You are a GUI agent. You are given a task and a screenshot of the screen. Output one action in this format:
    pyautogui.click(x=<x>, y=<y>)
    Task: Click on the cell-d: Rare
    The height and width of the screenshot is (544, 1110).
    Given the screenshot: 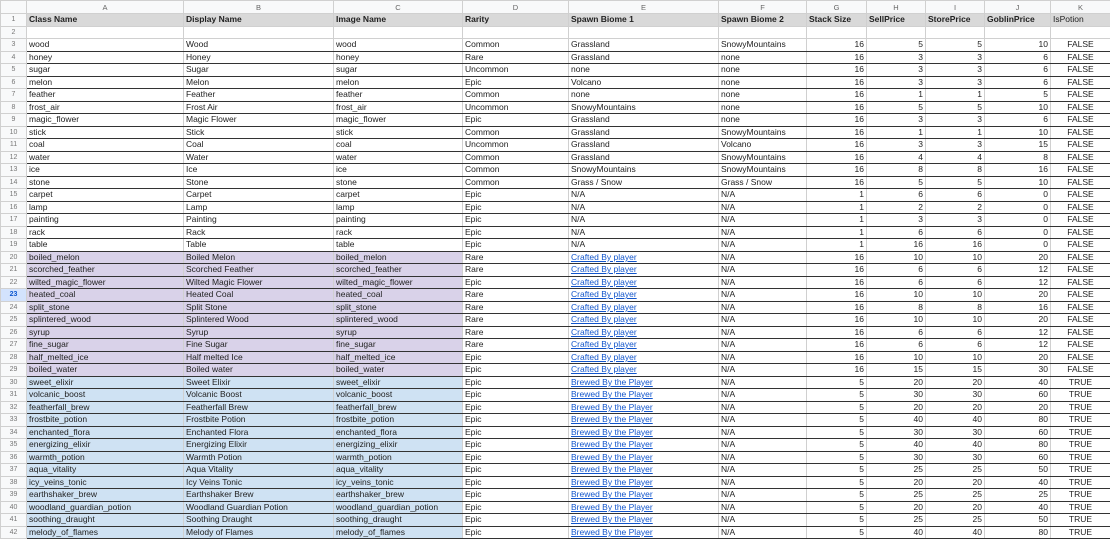 What is the action you would take?
    pyautogui.click(x=515, y=345)
    